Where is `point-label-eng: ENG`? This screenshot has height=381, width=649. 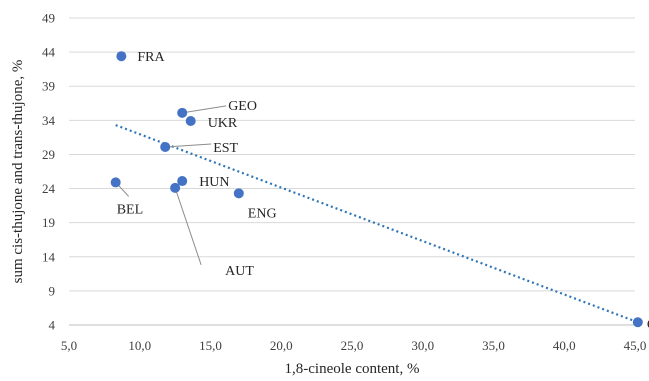
point-label-eng: ENG is located at coordinates (262, 213).